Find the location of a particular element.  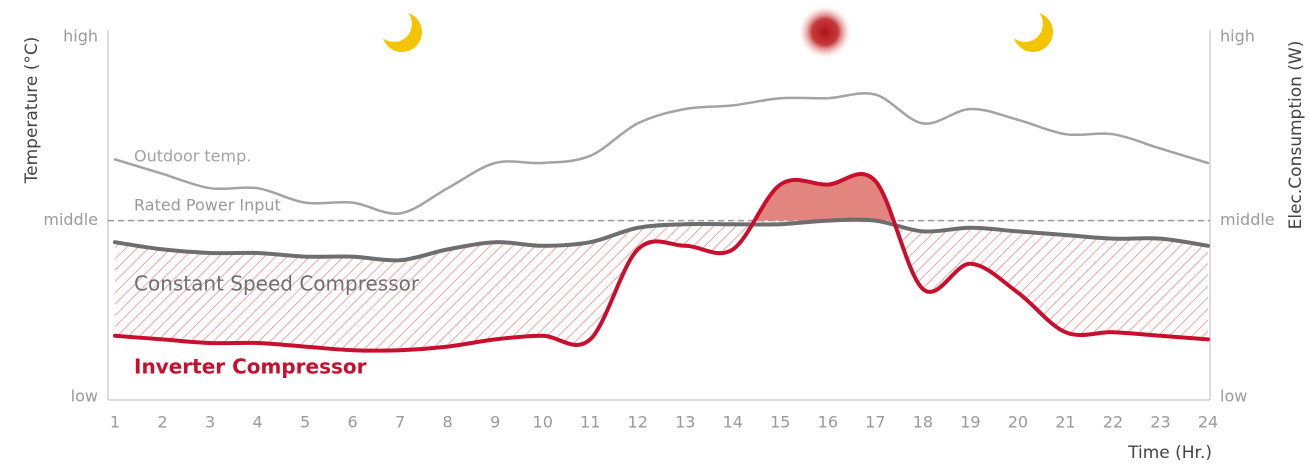

x-tick-label: 4 is located at coordinates (257, 422).